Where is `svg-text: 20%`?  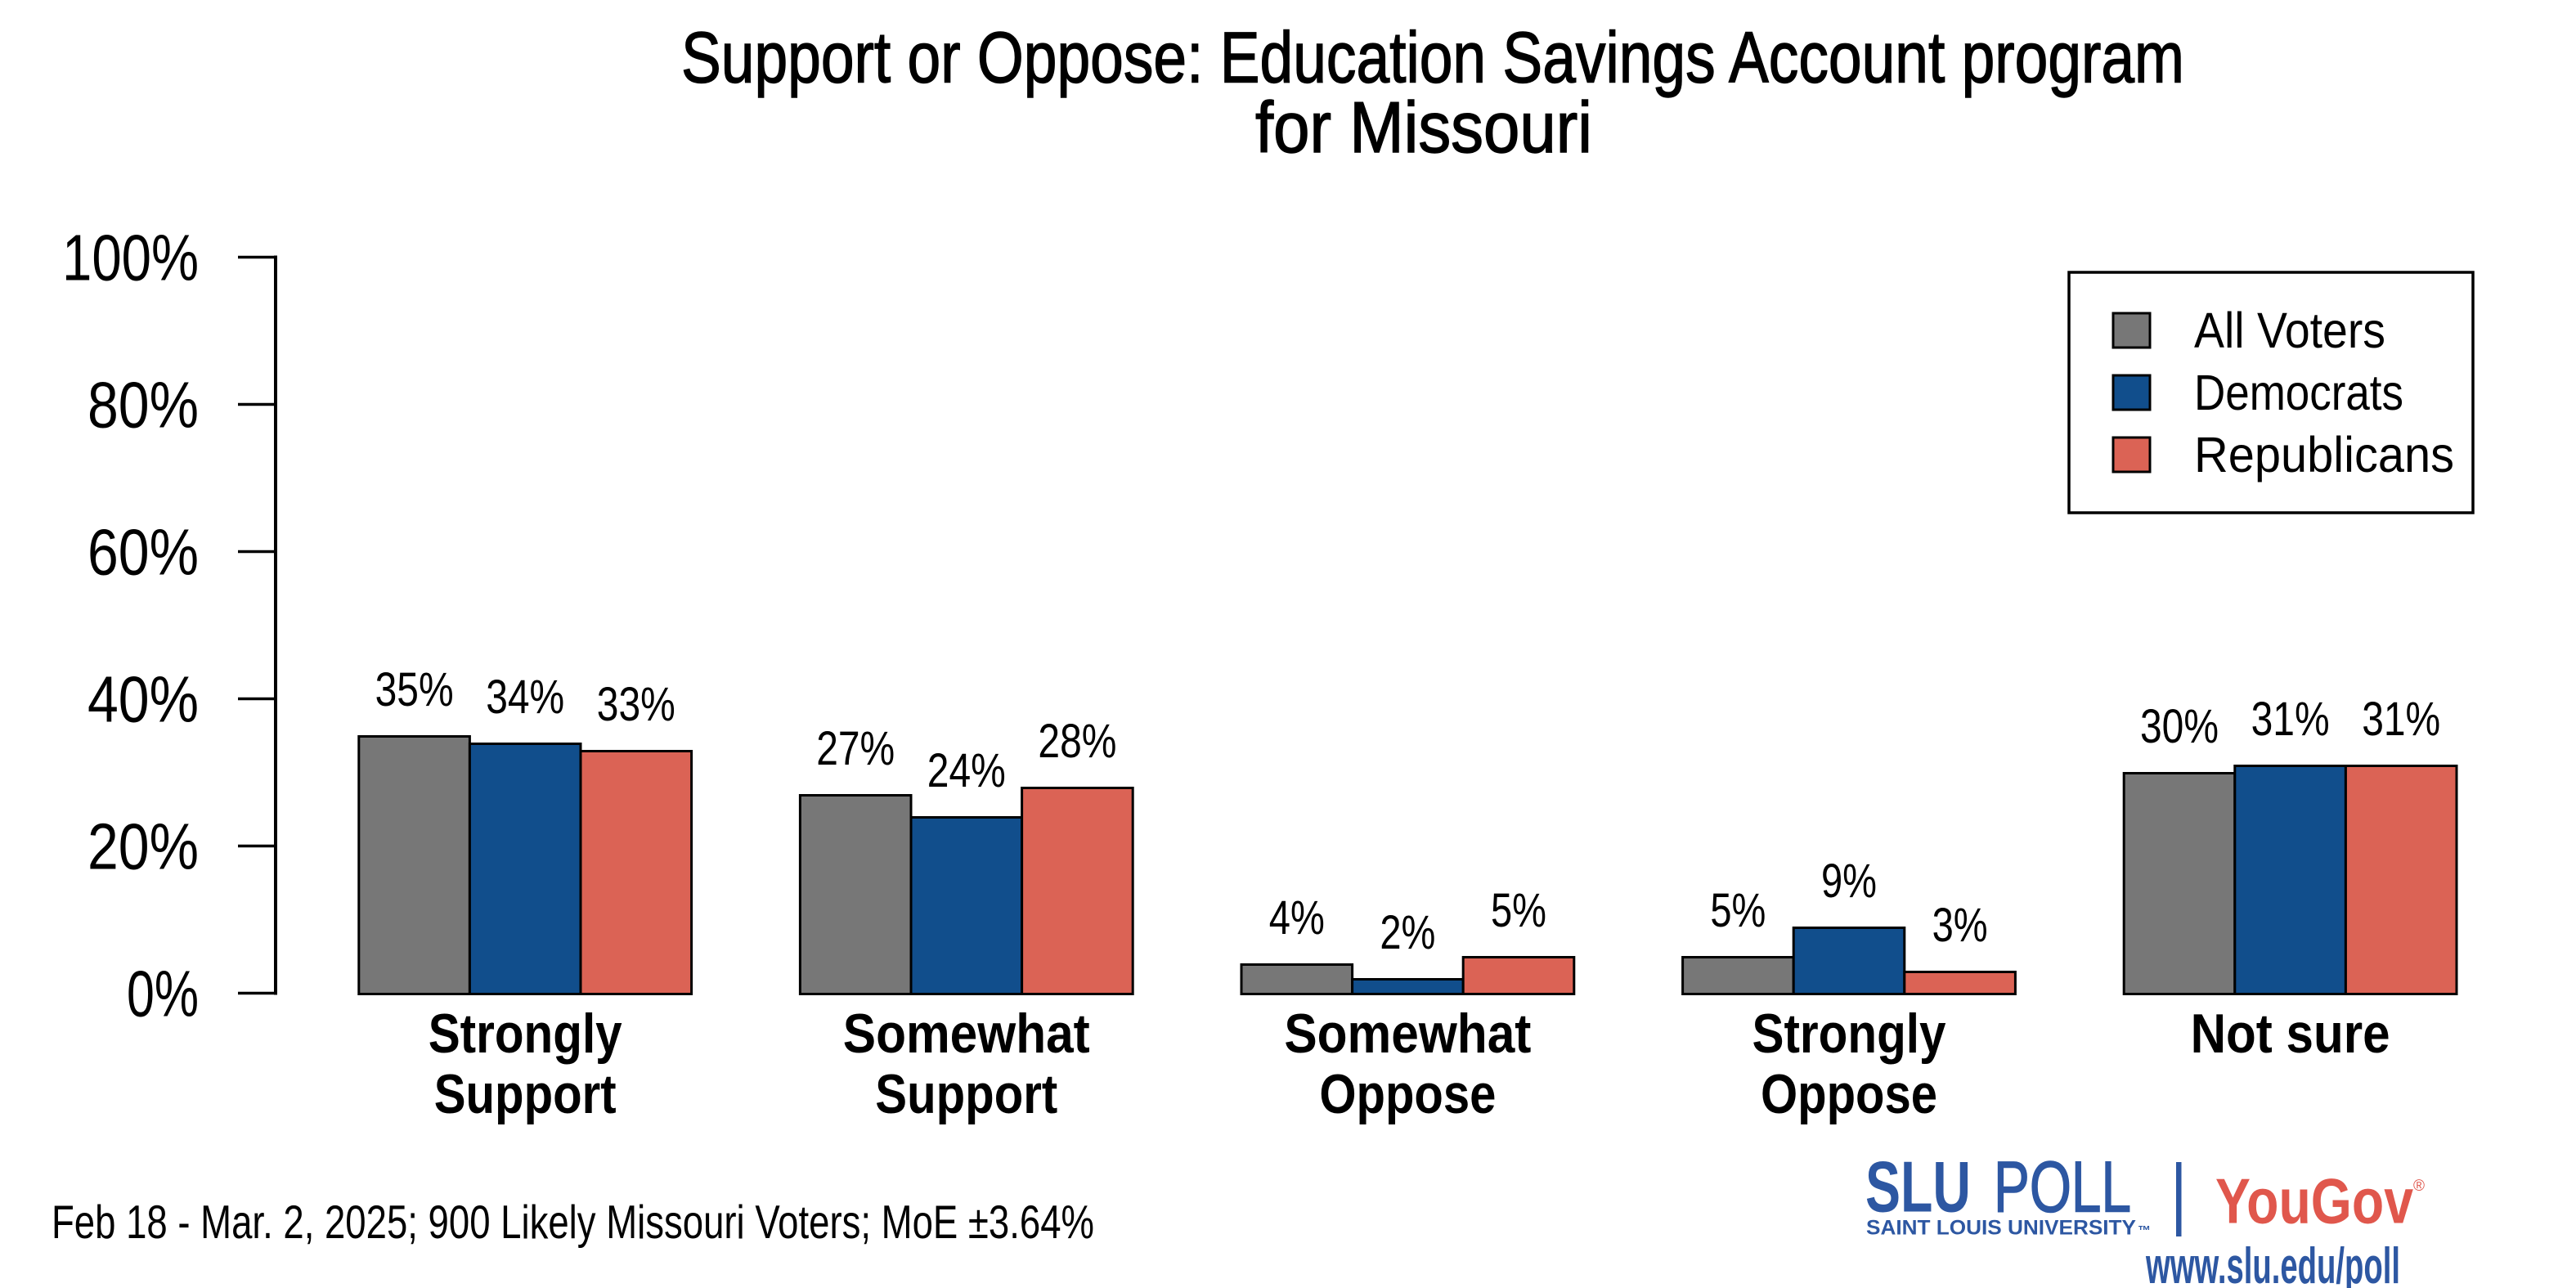
svg-text: 20% is located at coordinates (143, 847).